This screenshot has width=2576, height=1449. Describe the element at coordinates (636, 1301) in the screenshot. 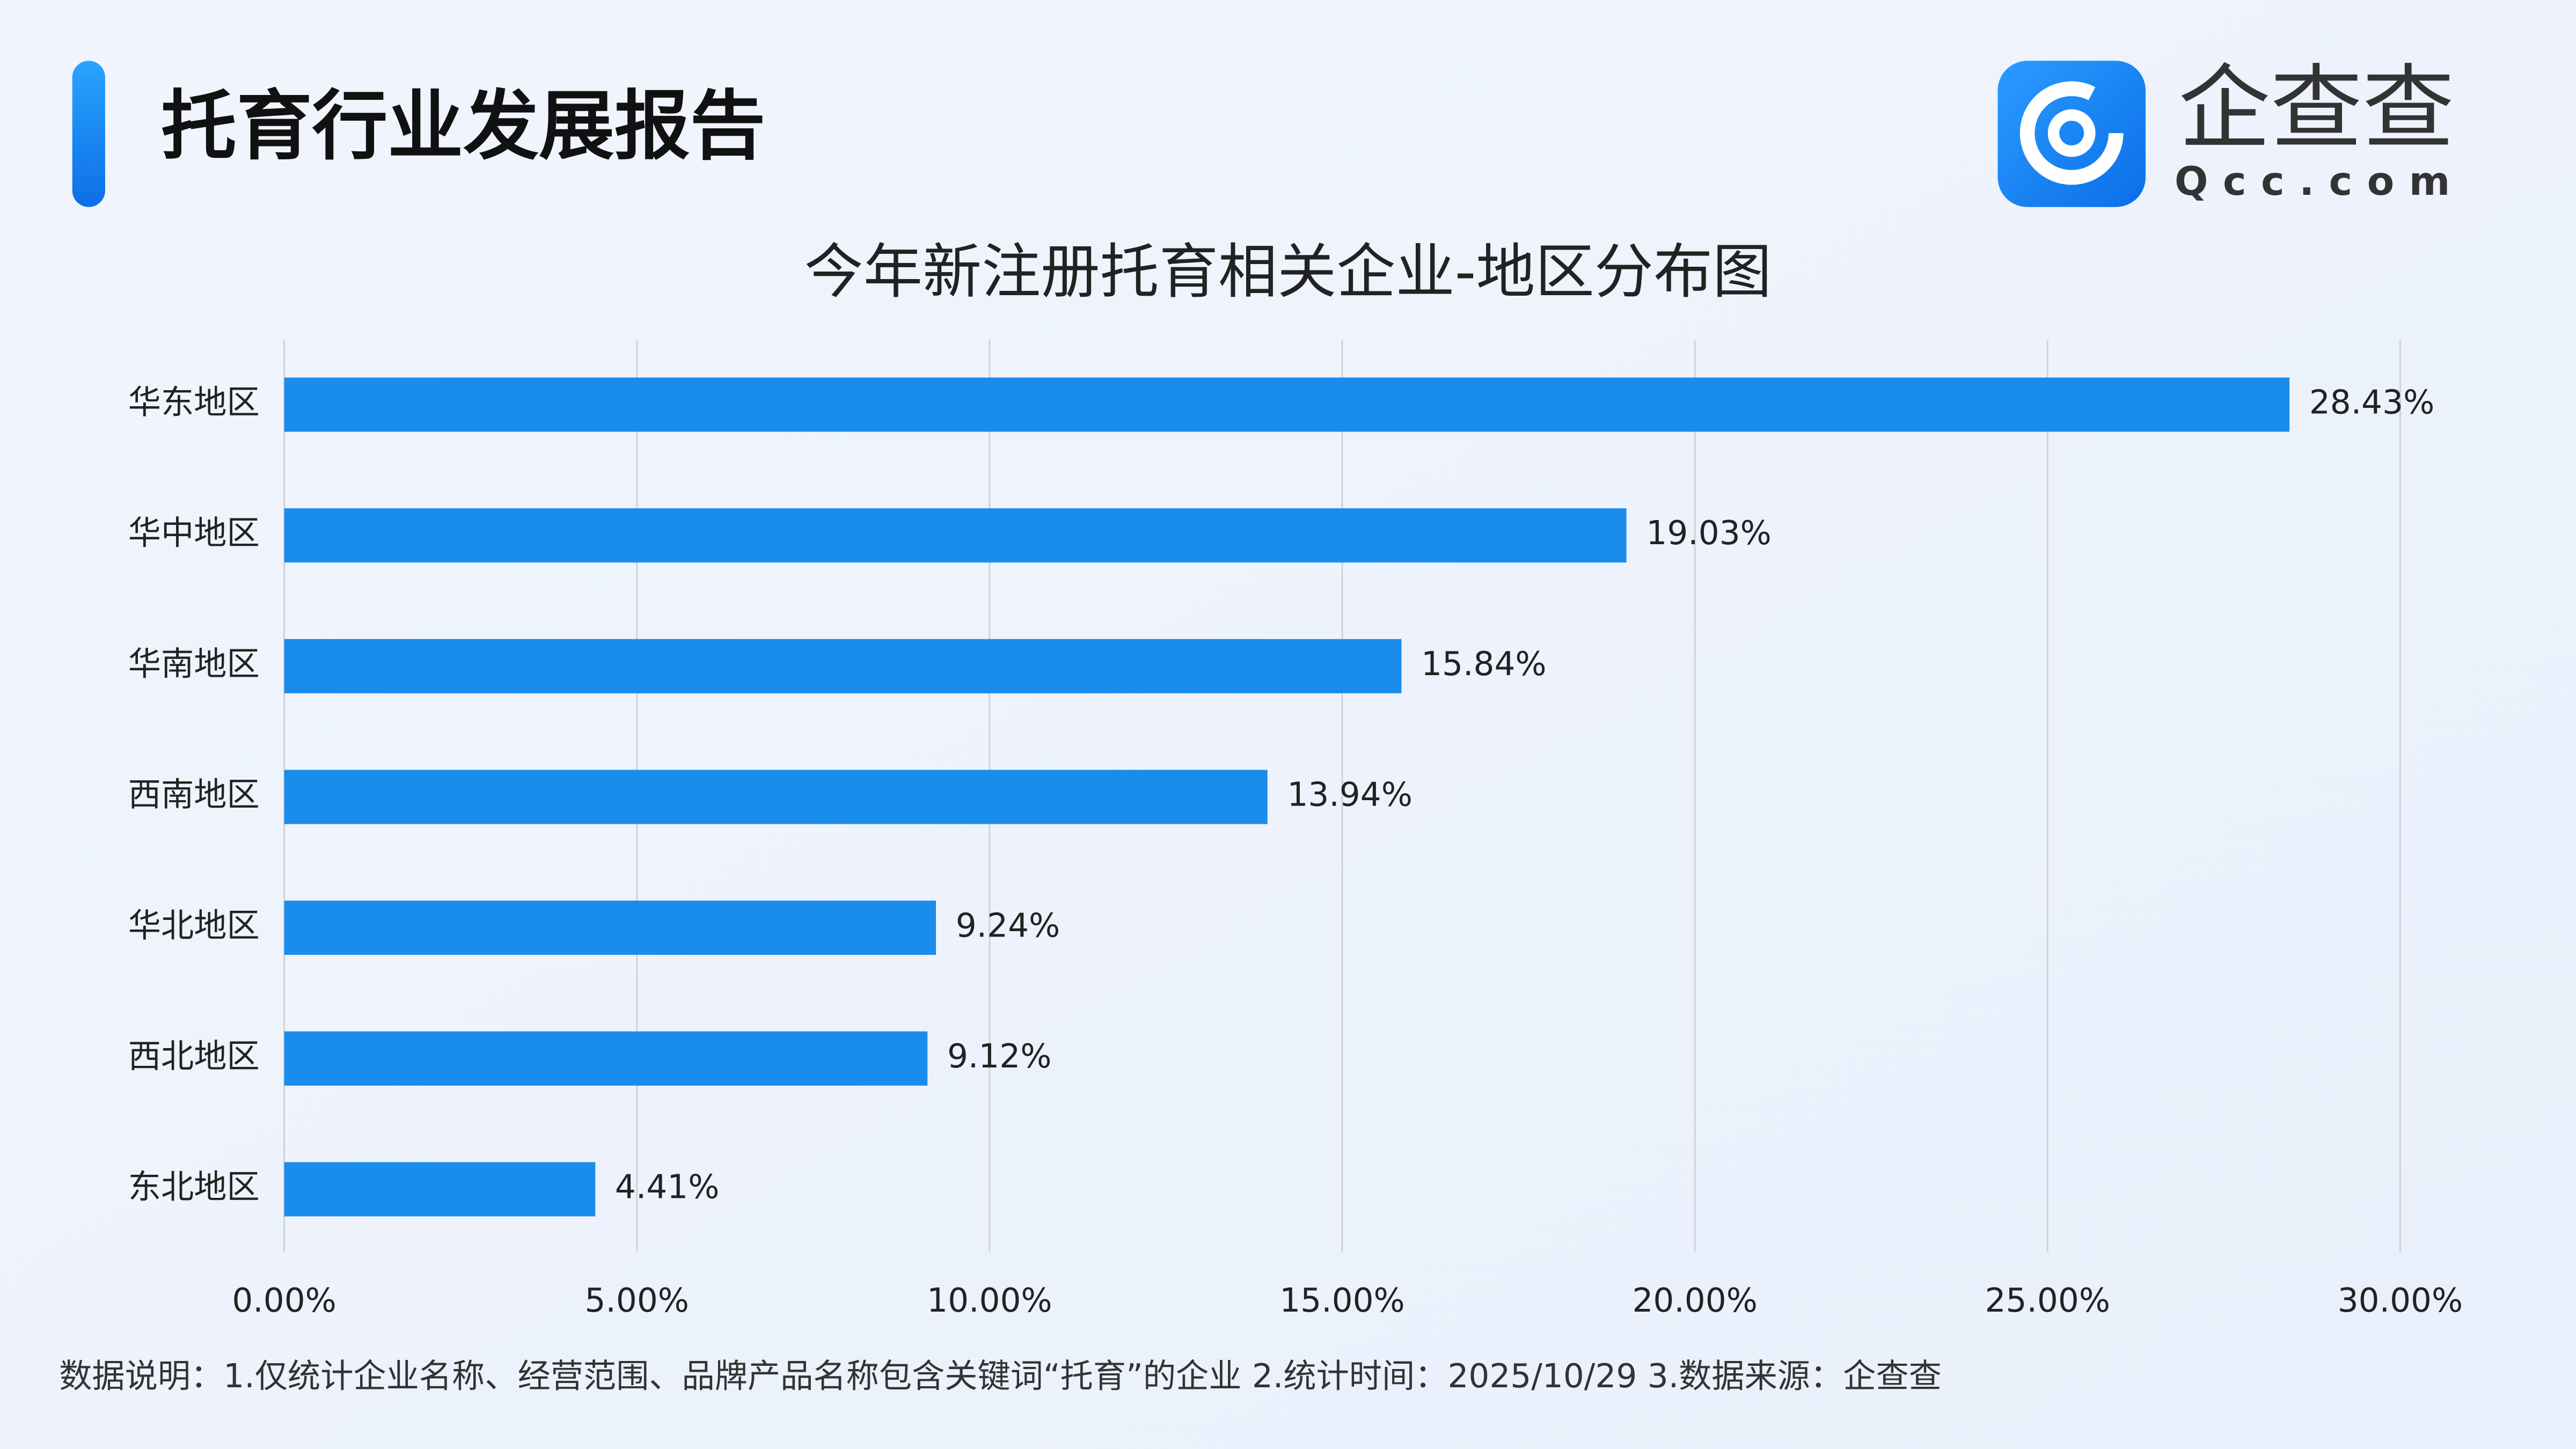

I see `x-tick-label: 5.00%` at that location.